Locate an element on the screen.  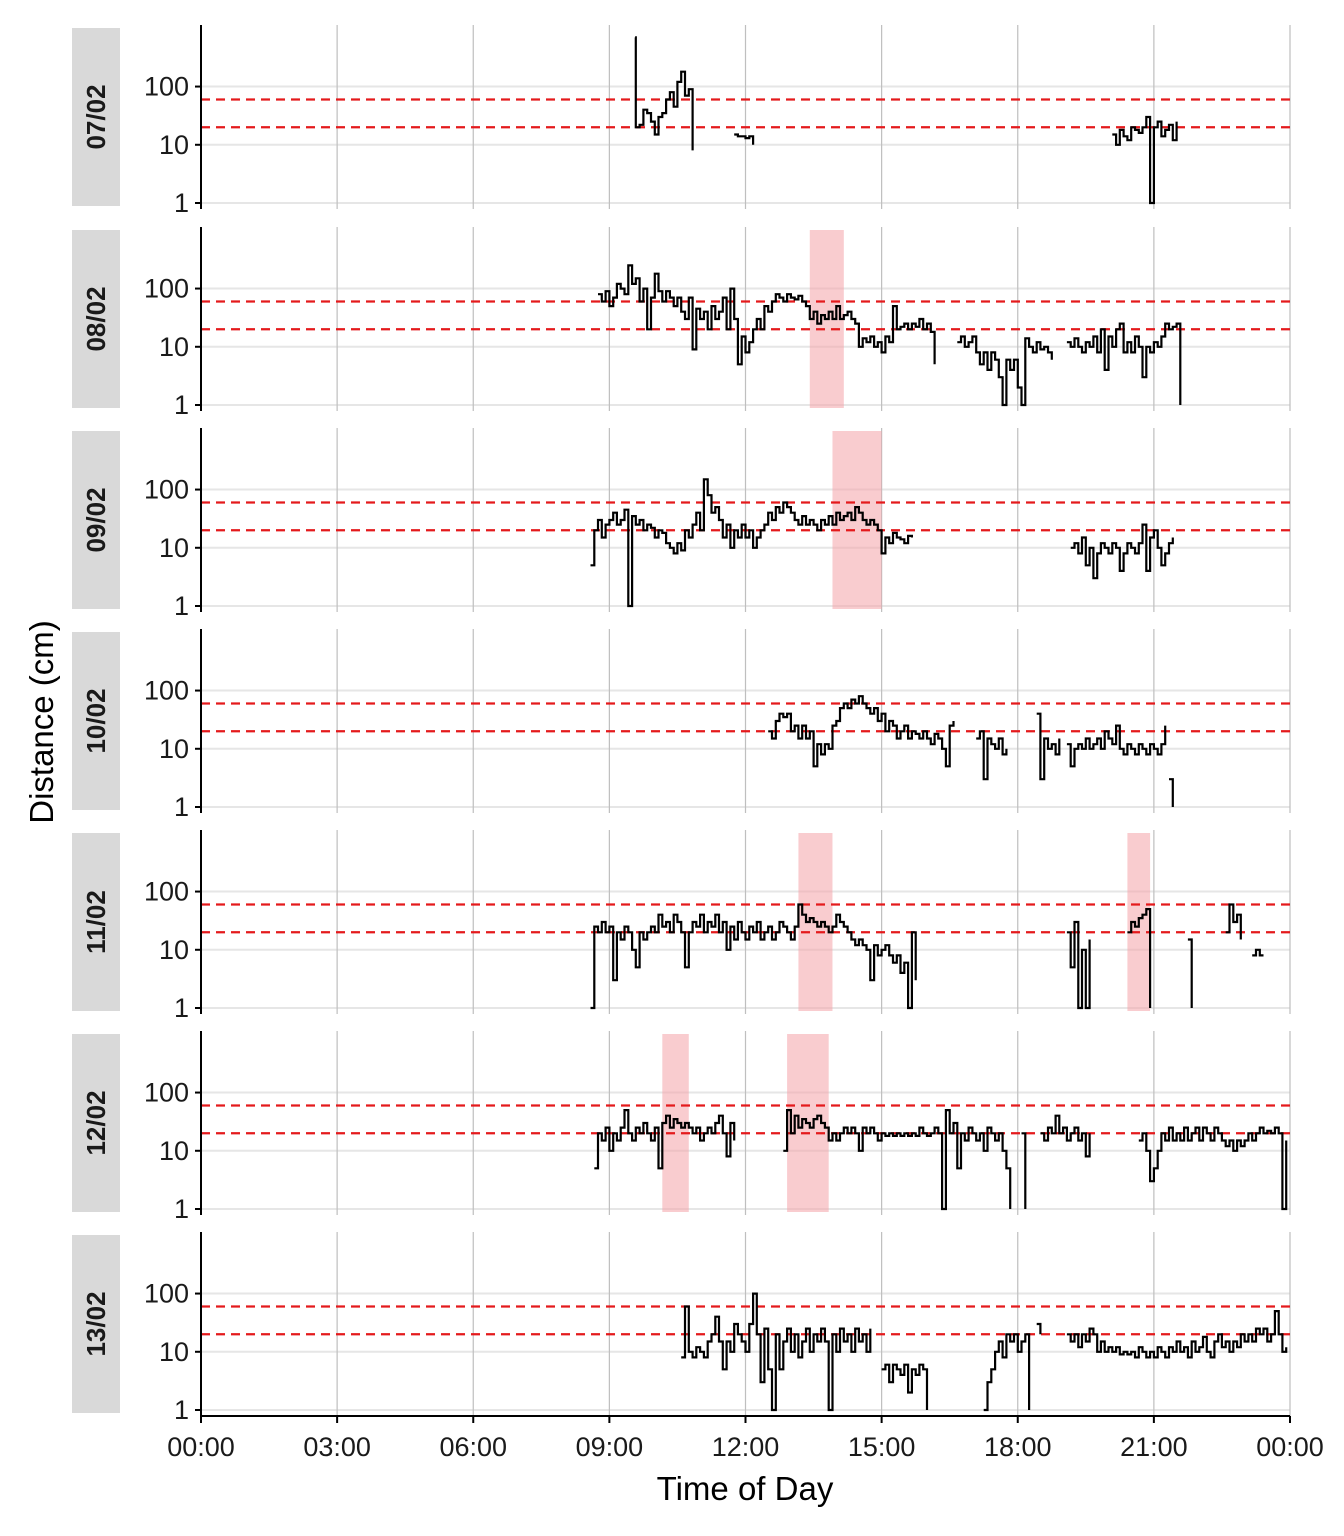
facet-strip-label: 08/02 is located at coordinates (96, 318).